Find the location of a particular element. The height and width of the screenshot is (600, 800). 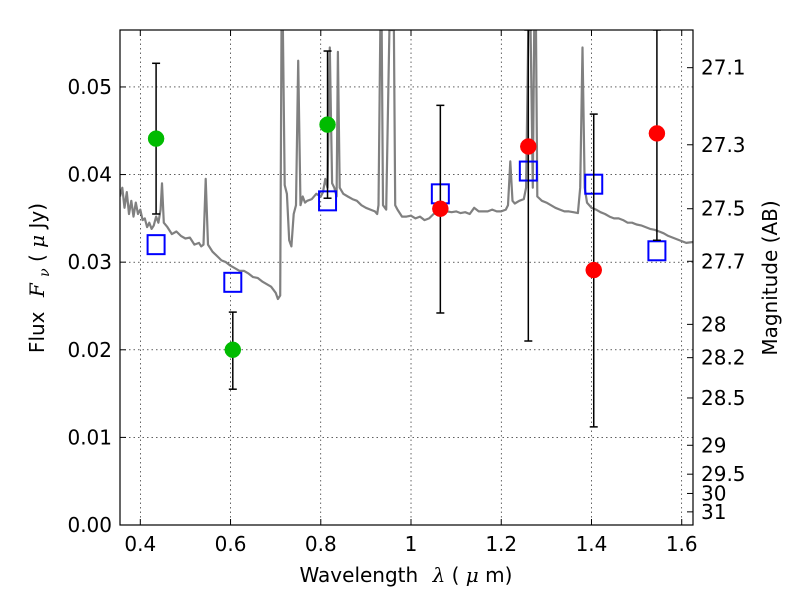

y-tick-label: 0.03 is located at coordinates (89, 262).